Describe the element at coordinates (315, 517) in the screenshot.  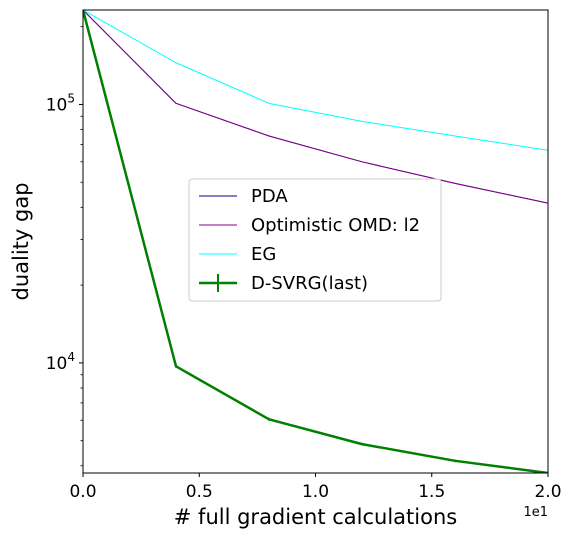
I see `x-axis-label: # full gradient calculations` at that location.